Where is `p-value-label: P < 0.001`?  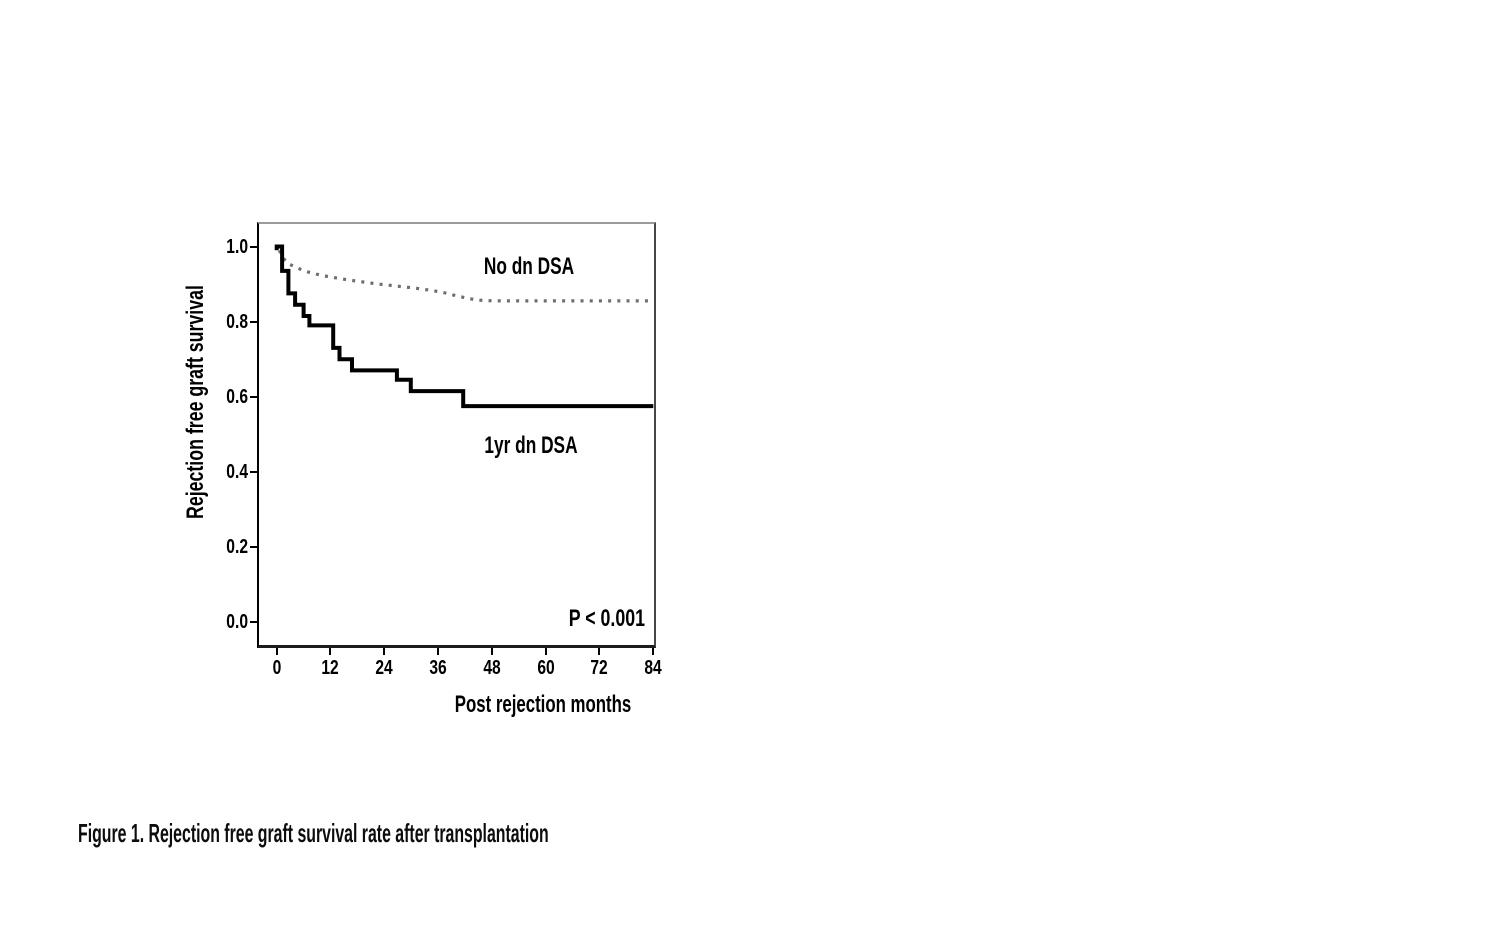
p-value-label: P < 0.001 is located at coordinates (606, 618).